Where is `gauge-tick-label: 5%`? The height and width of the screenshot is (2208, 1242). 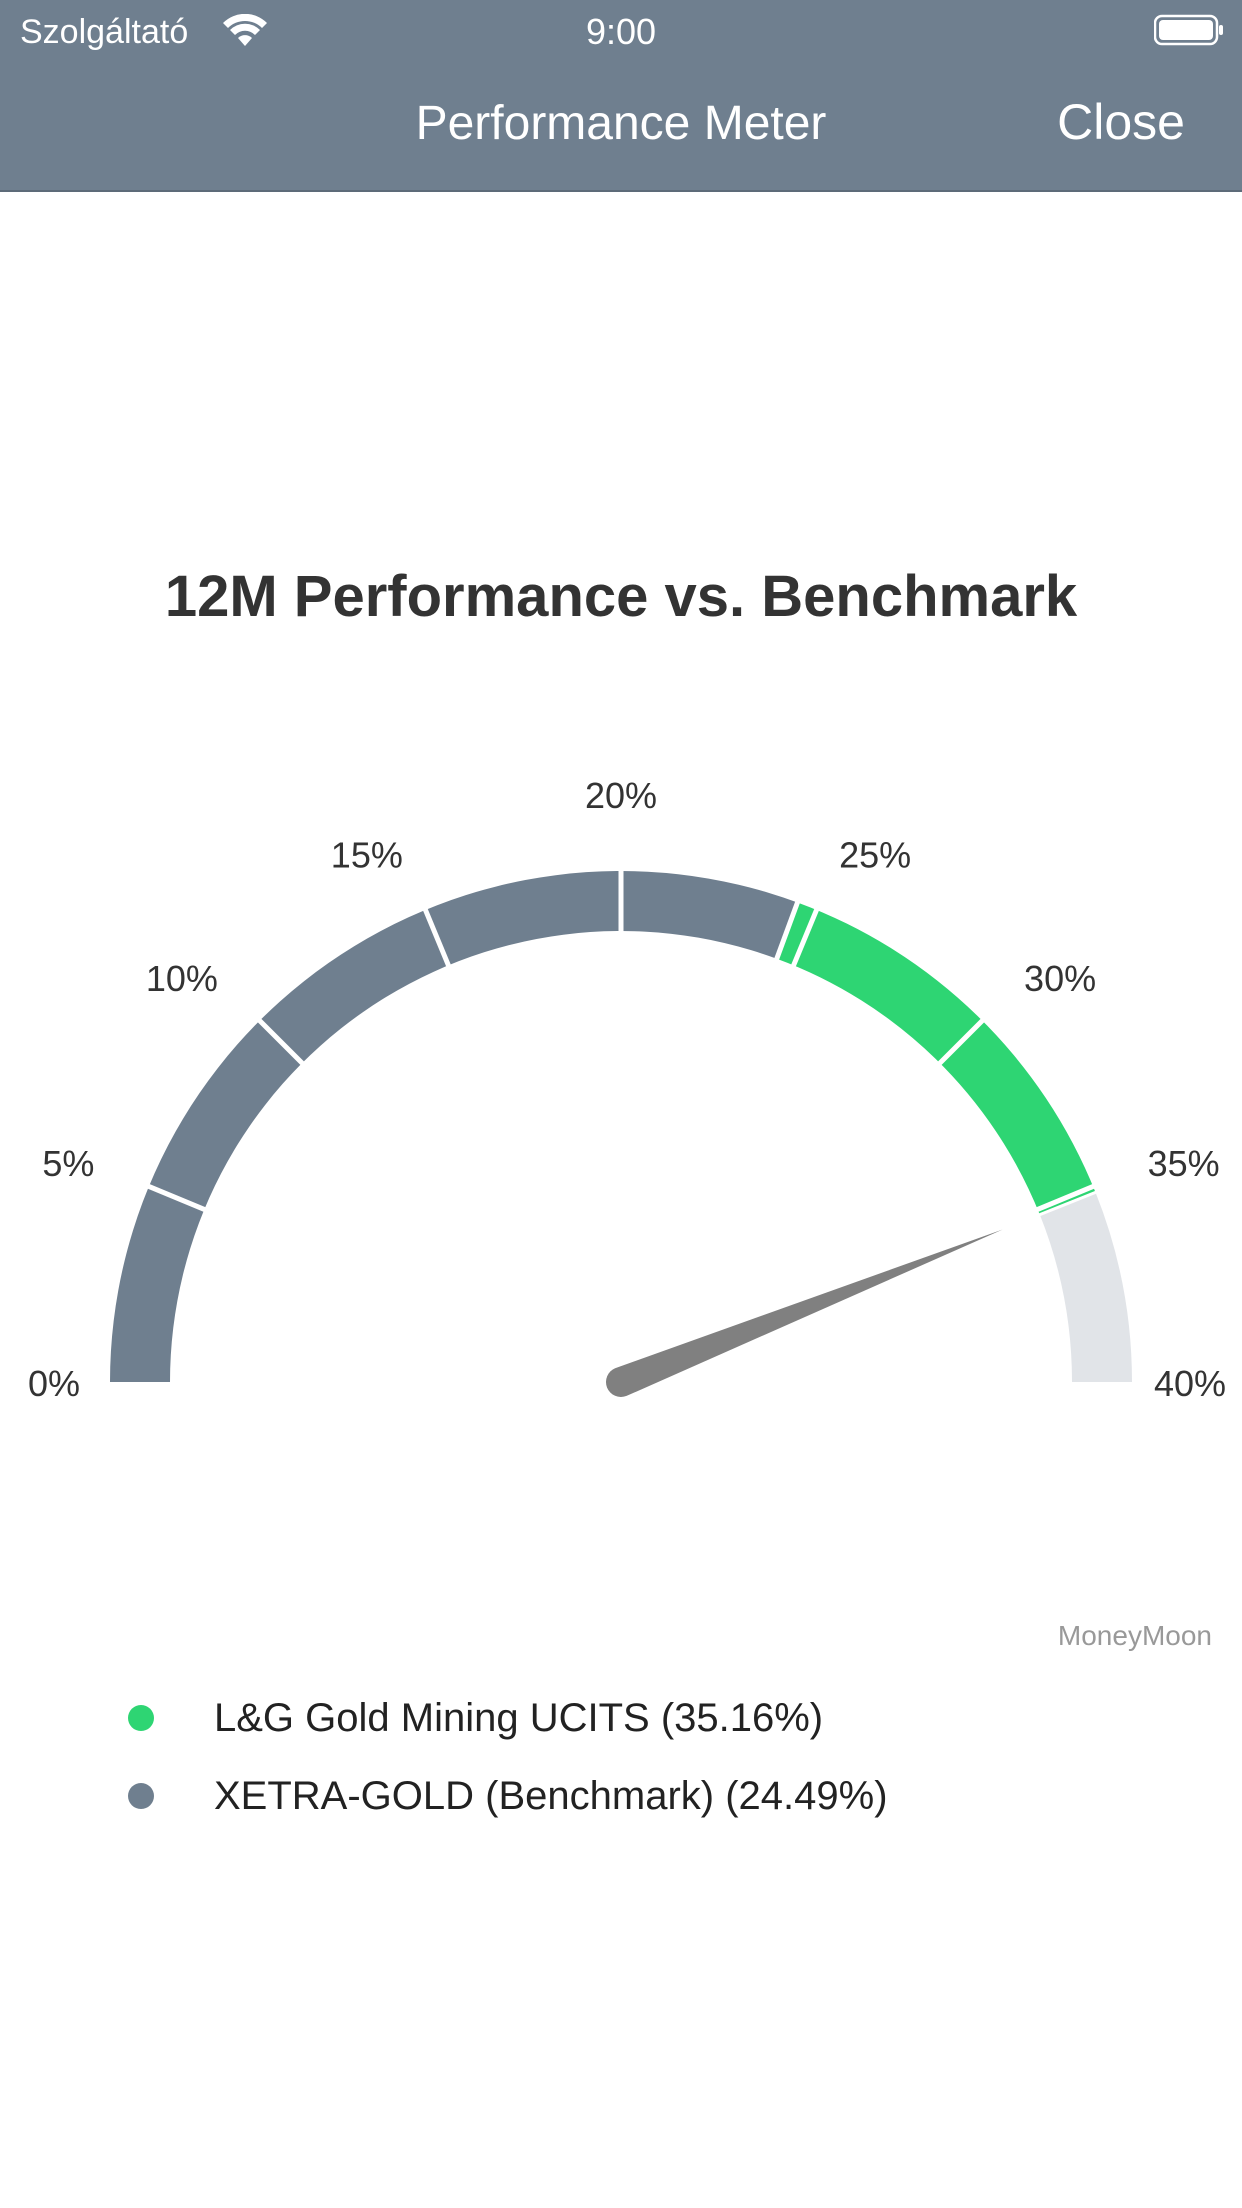 gauge-tick-label: 5% is located at coordinates (68, 1163).